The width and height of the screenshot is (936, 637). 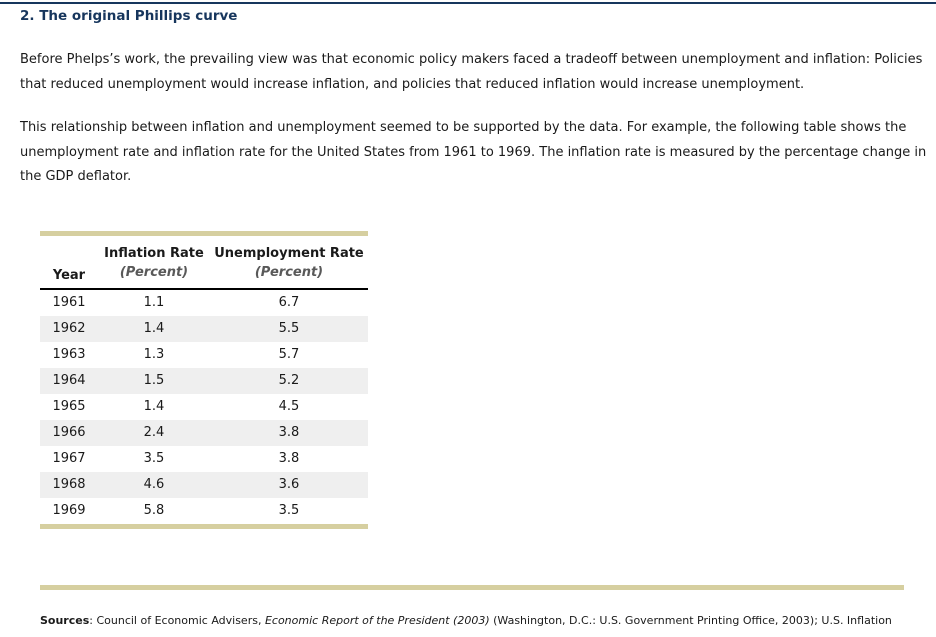 I want to click on table-row: 1968 4.6 3.6, so click(x=204, y=484).